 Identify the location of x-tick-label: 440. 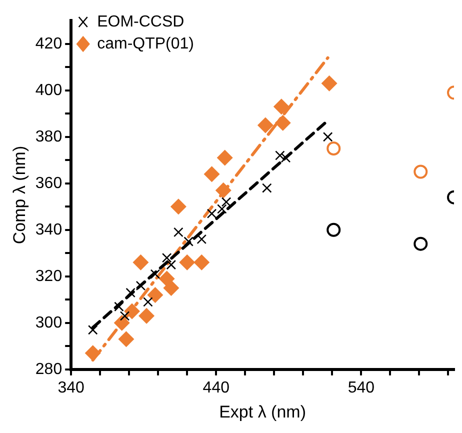
(216, 387).